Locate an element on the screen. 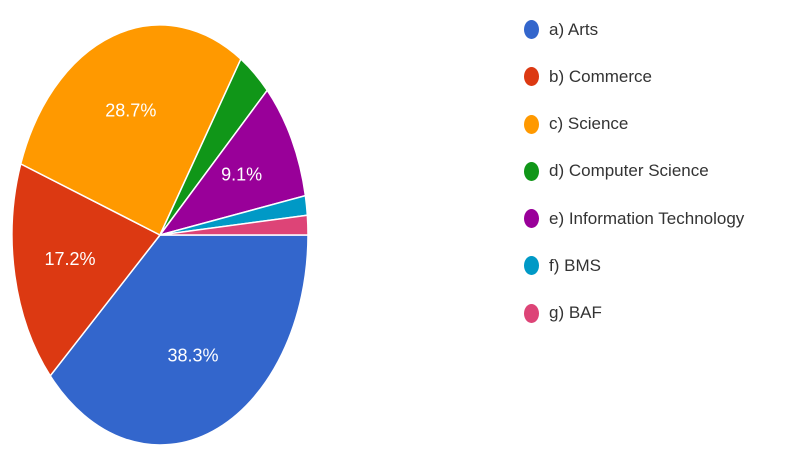 The width and height of the screenshot is (788, 450). slice-value-label: 28.7% is located at coordinates (130, 110).